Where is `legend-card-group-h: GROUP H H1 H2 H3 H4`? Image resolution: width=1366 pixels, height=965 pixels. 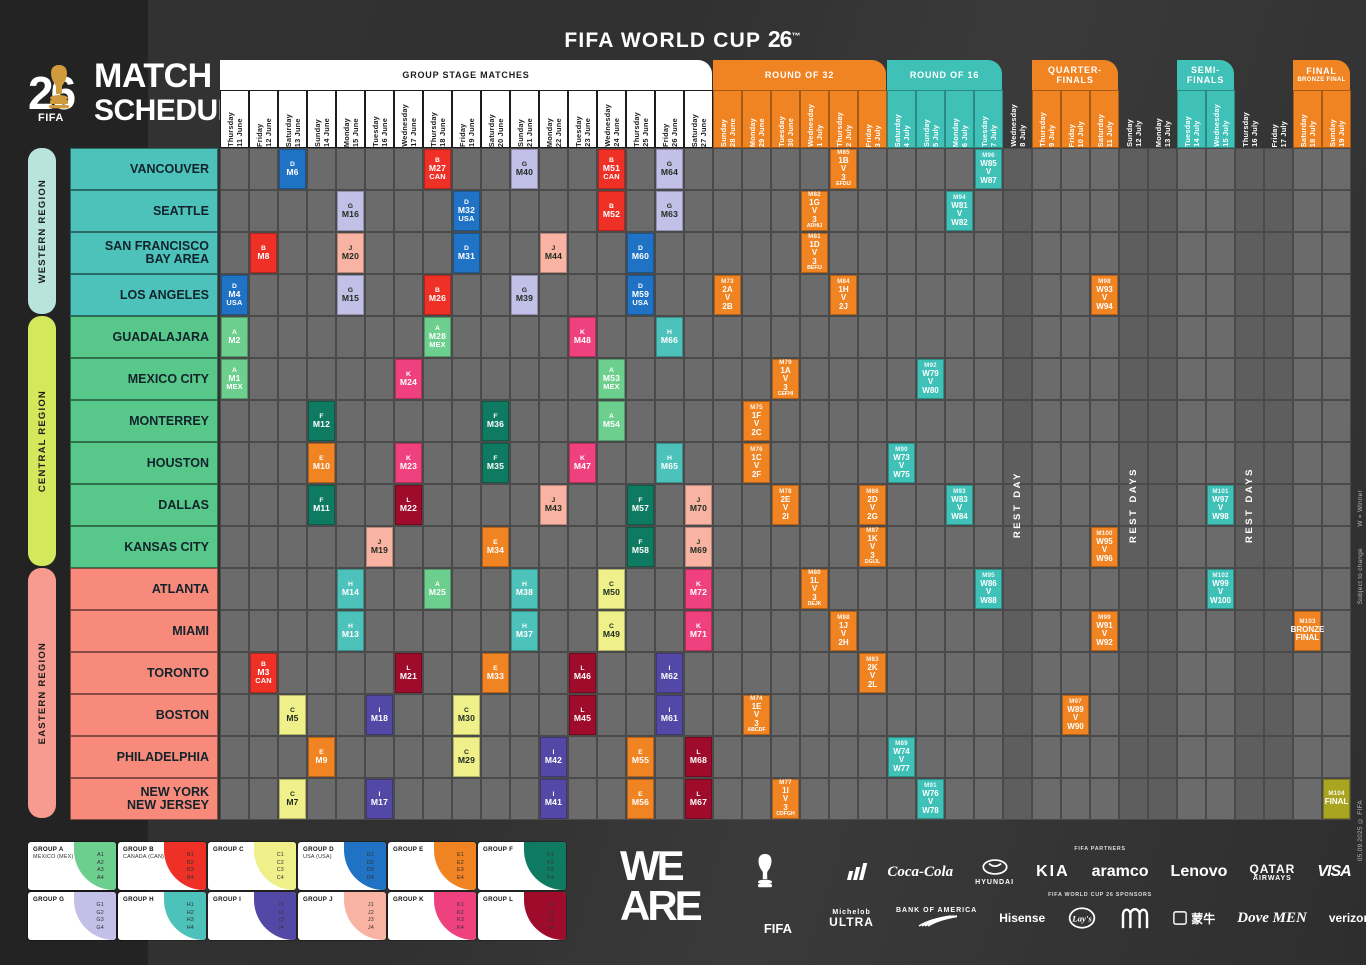
legend-card-group-h: GROUP H H1 H2 H3 H4 is located at coordinates (162, 916).